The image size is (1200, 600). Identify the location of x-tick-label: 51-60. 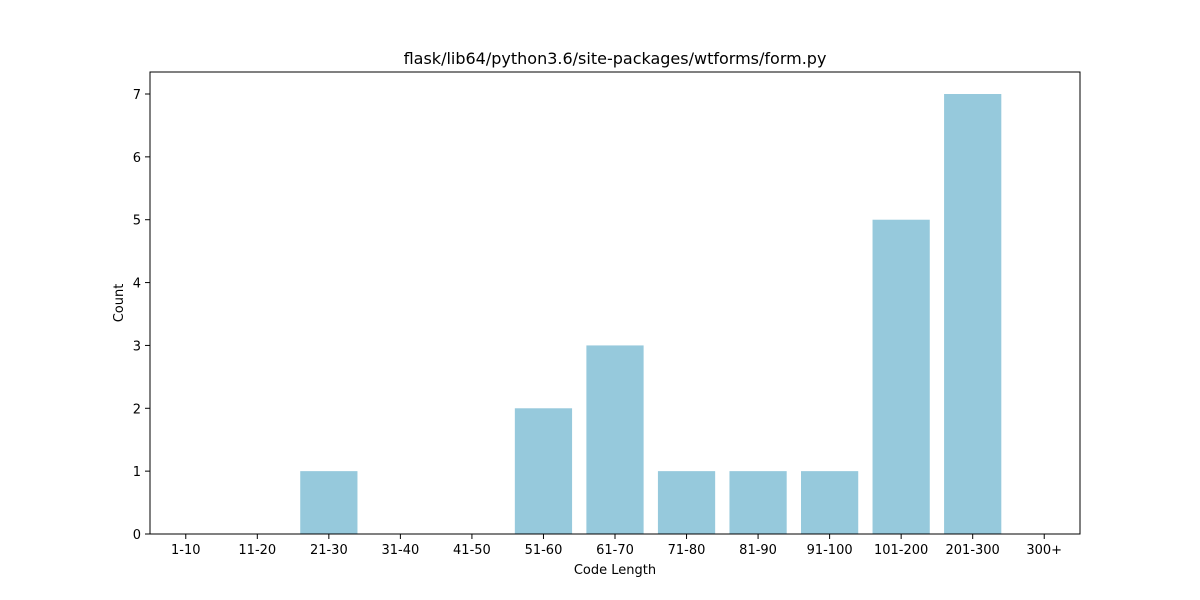
(544, 550).